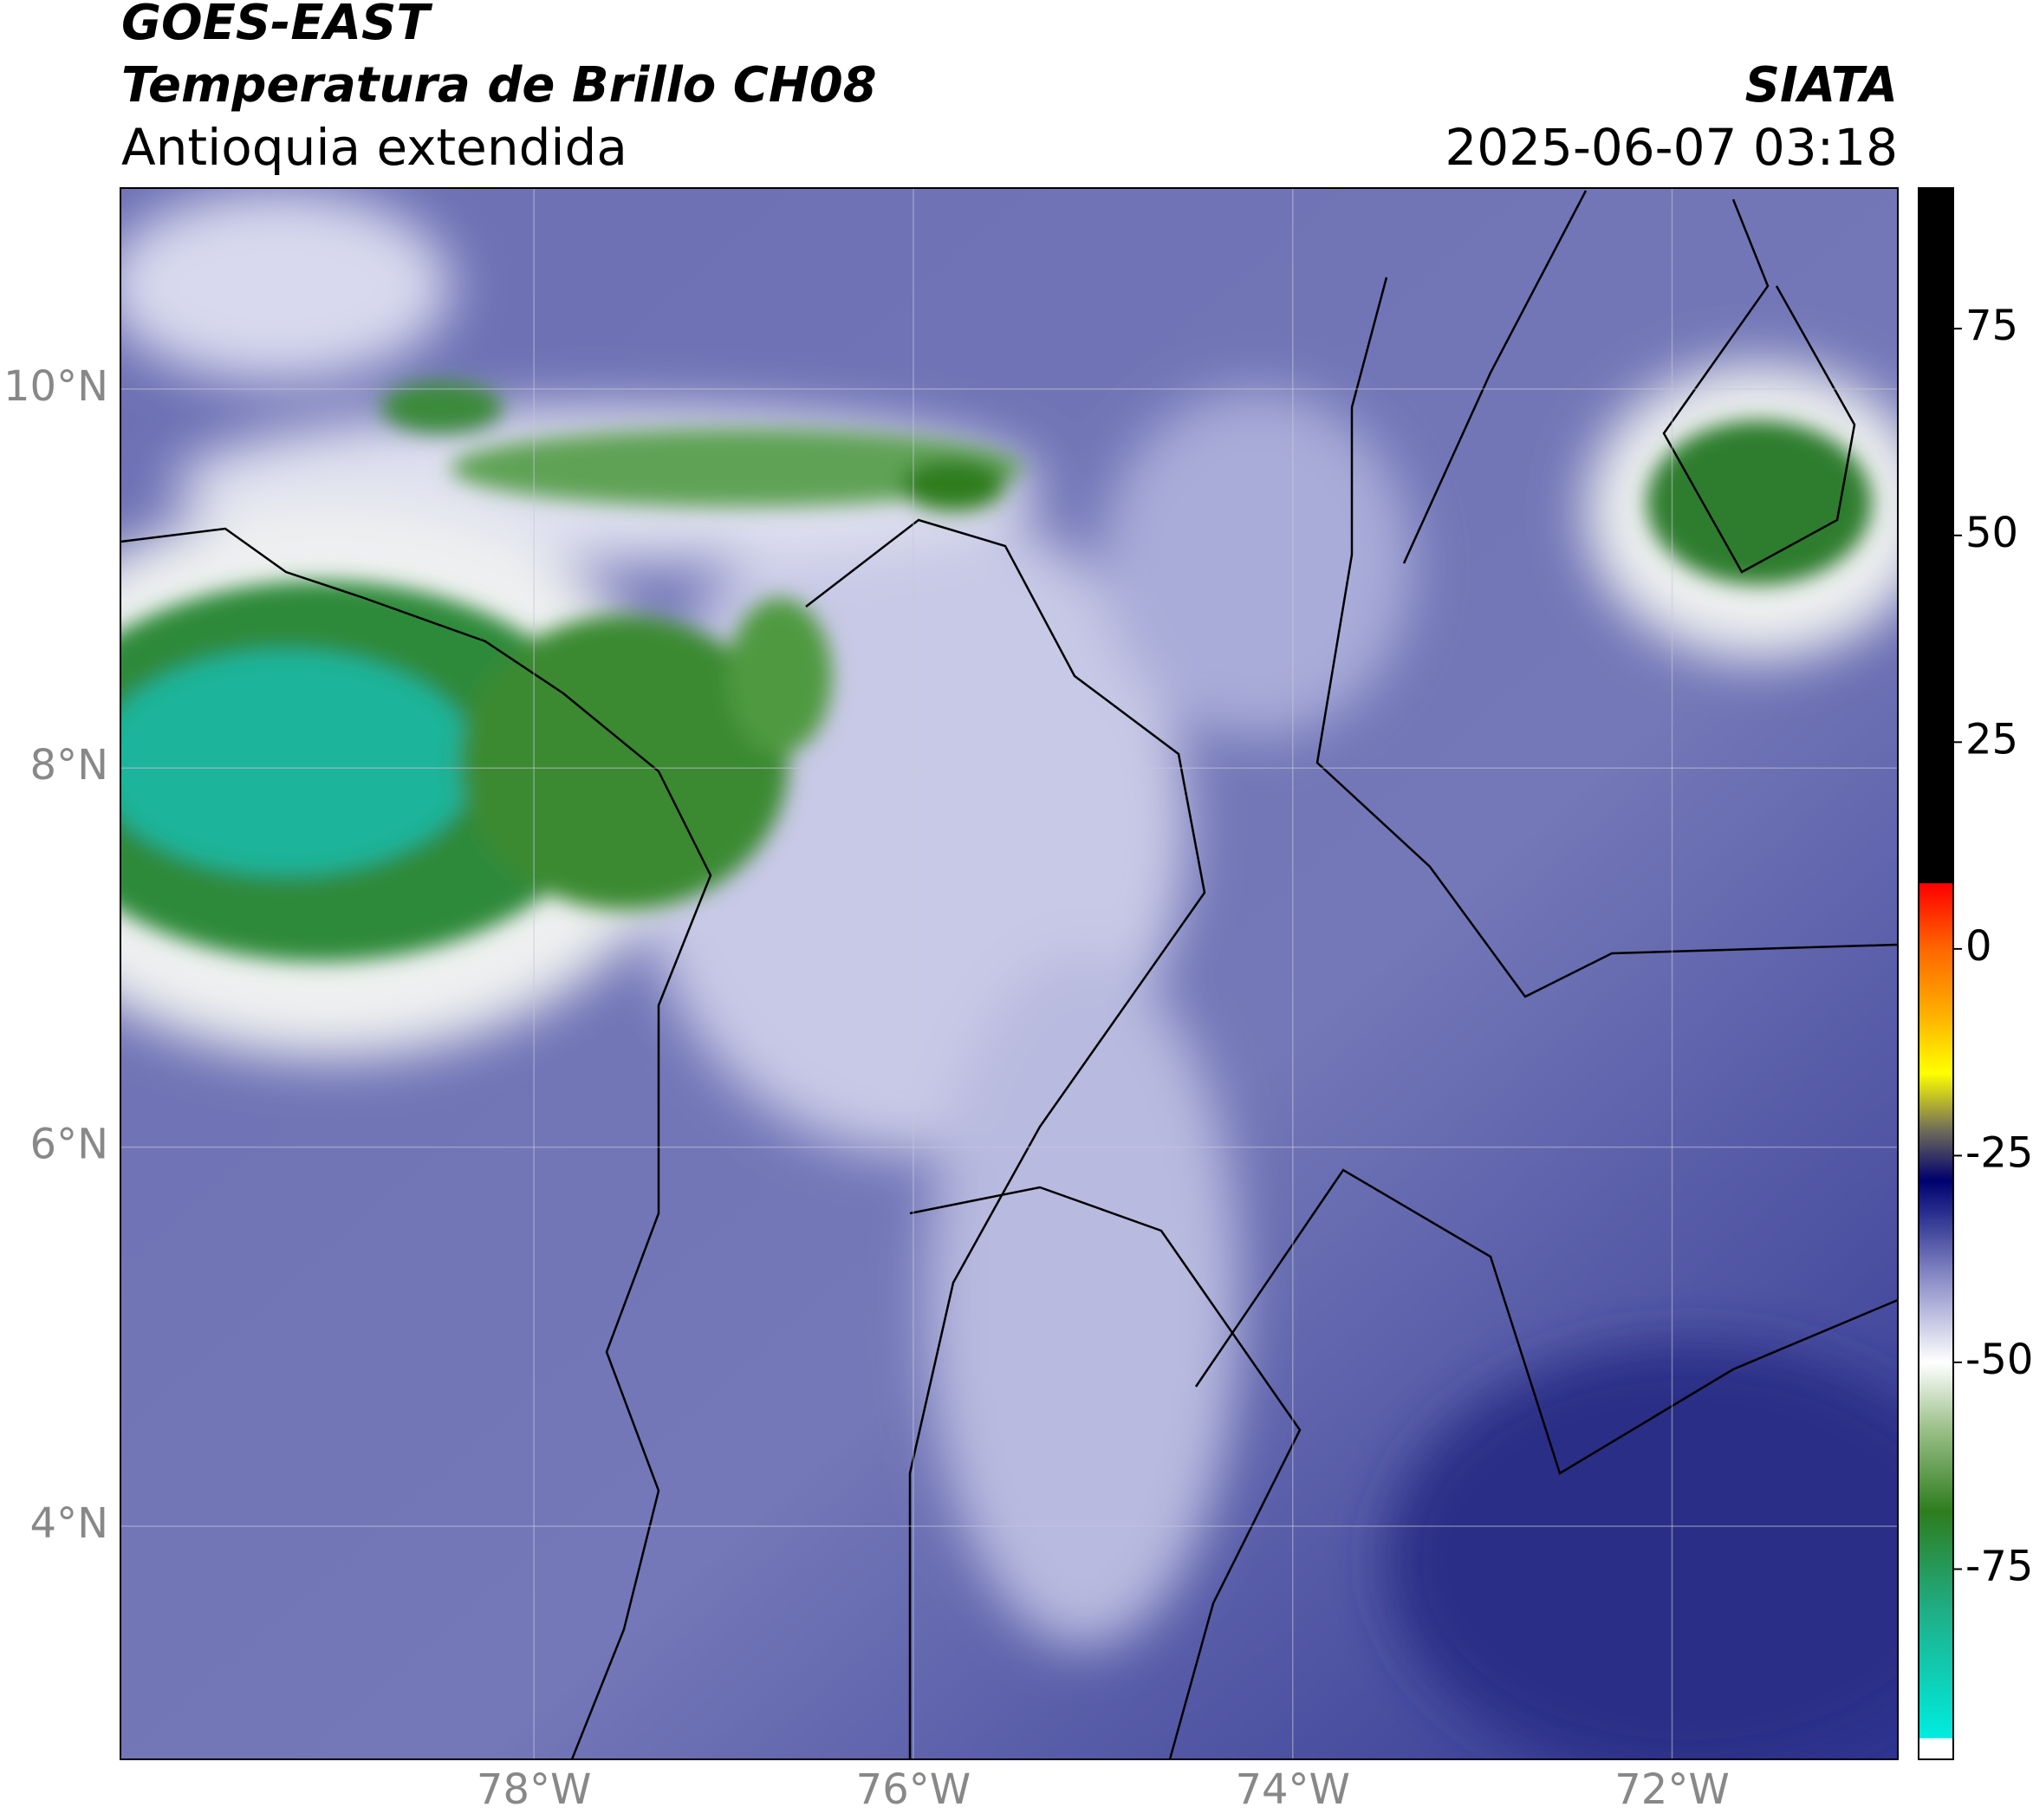 The image size is (2033, 1820). Describe the element at coordinates (1991, 739) in the screenshot. I see `colorbar-tick-label: 25` at that location.